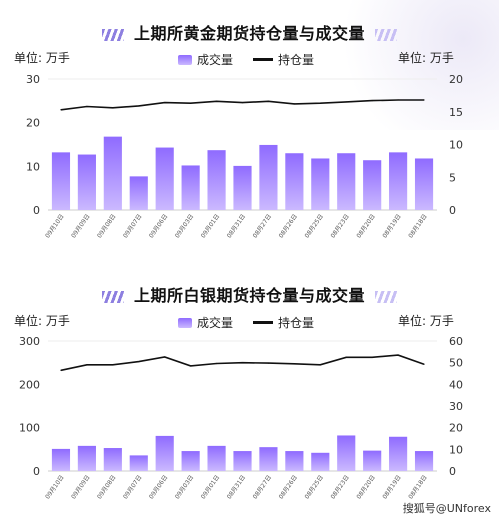  Describe the element at coordinates (456, 145) in the screenshot. I see `right-y-tick-label: 10` at that location.